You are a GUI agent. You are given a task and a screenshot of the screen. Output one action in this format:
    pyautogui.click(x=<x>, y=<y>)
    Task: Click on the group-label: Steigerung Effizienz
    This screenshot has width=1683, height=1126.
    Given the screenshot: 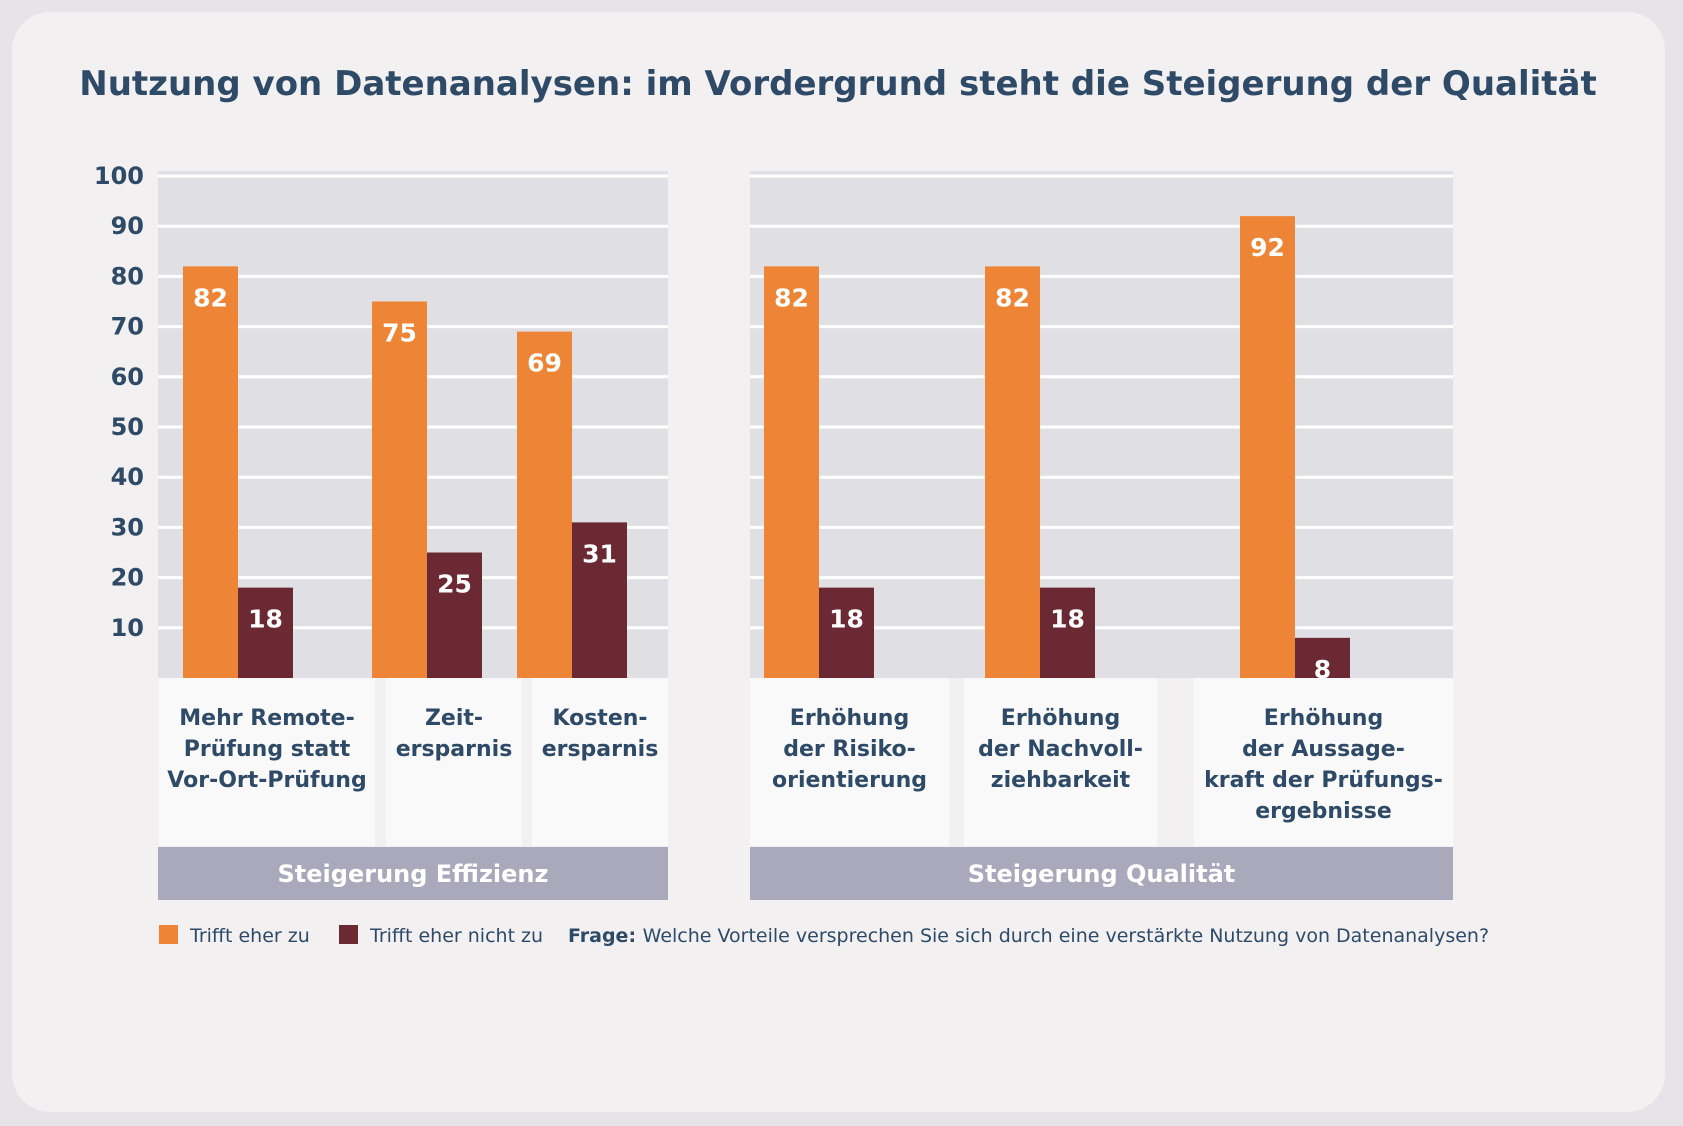 What is the action you would take?
    pyautogui.click(x=413, y=874)
    